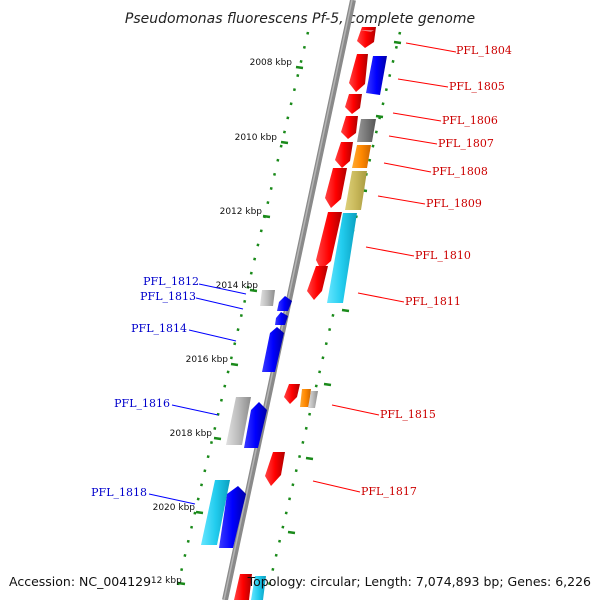 The width and height of the screenshot is (600, 600). I want to click on kbp-label: 2008 kbp, so click(271, 63).